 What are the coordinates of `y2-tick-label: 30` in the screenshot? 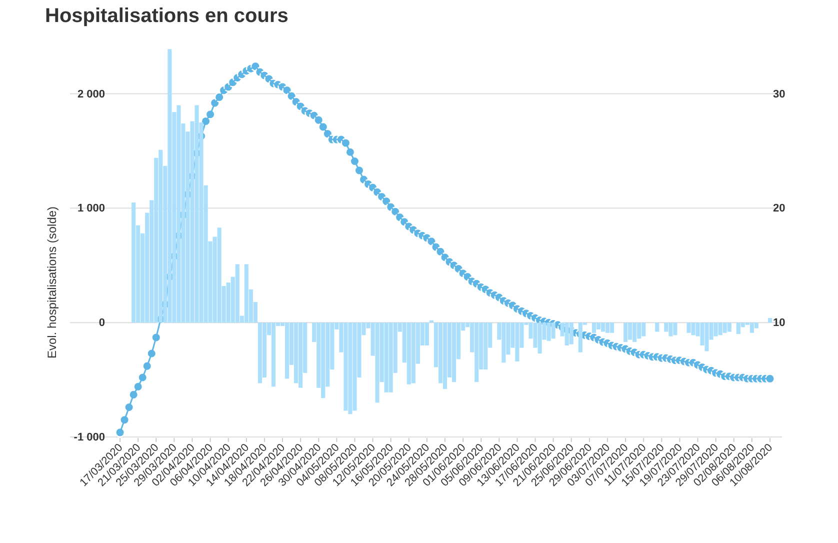 It's located at (779, 94).